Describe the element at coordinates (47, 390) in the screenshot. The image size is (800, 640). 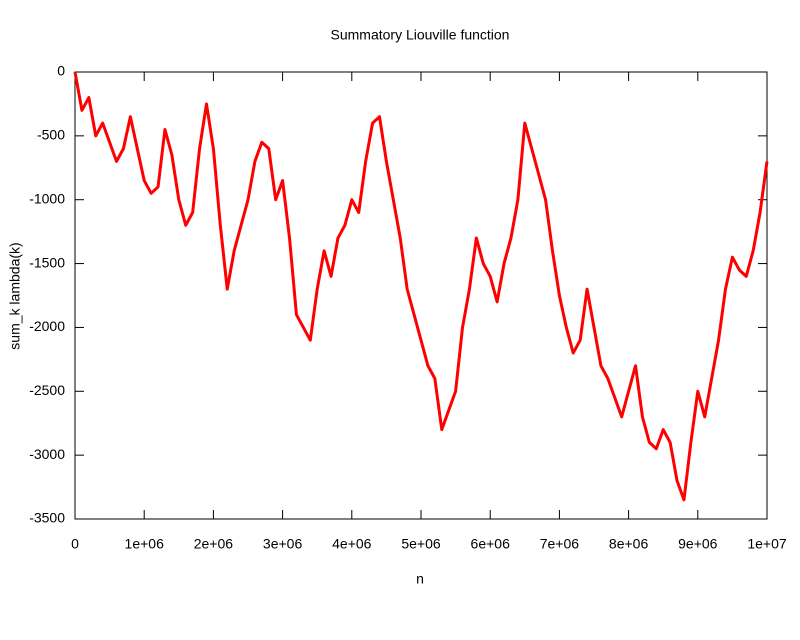
I see `y-tick-label: -2500` at that location.